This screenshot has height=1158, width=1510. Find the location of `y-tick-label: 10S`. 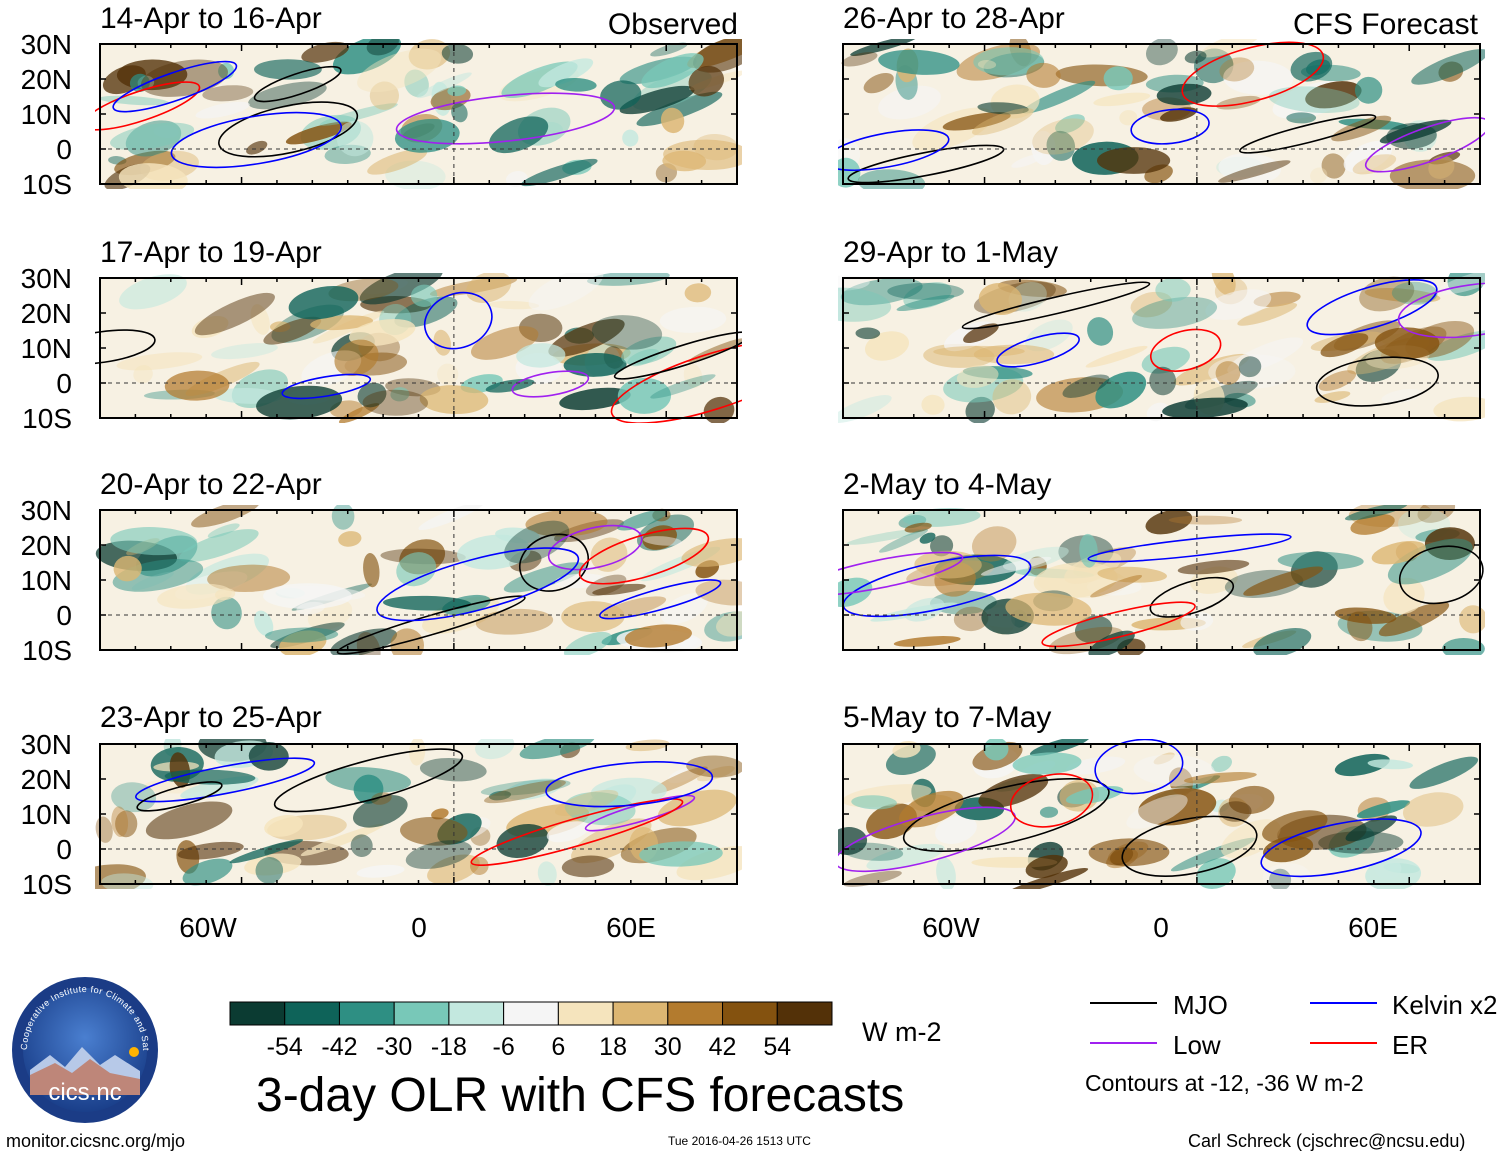

y-tick-label: 10S is located at coordinates (47, 418).